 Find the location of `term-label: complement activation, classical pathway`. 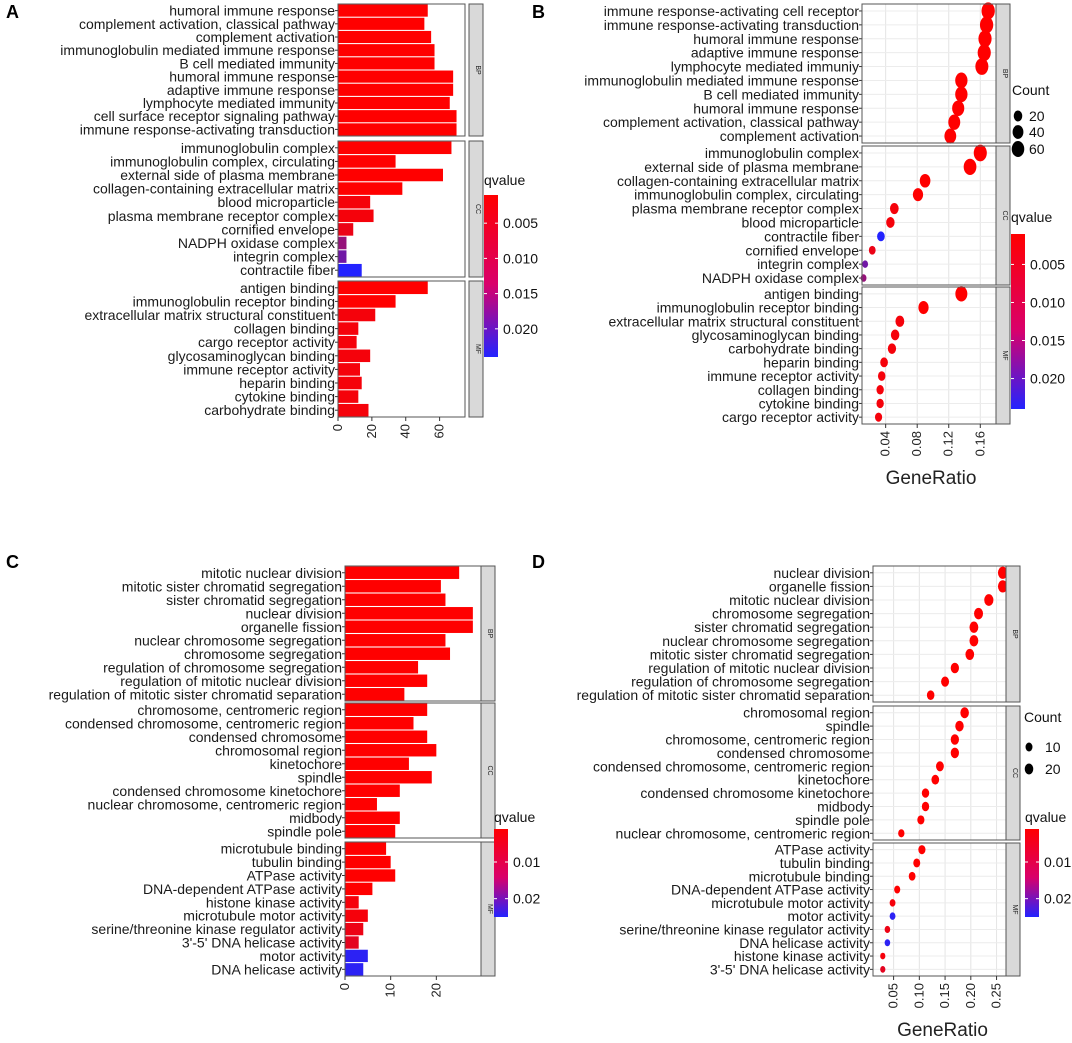

term-label: complement activation, classical pathway is located at coordinates (207, 24).